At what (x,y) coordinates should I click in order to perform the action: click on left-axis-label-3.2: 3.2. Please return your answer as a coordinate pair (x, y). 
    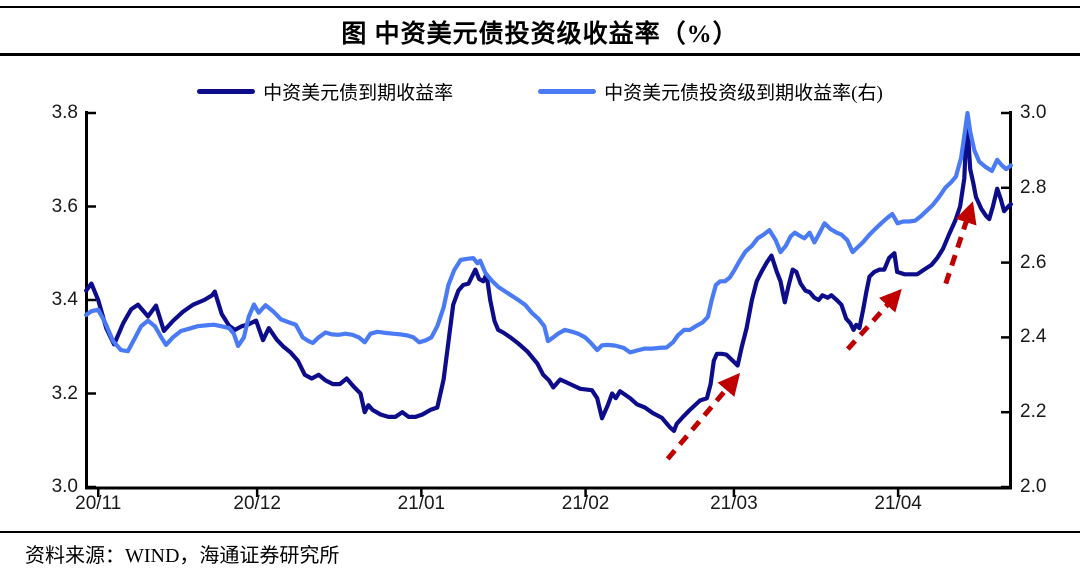
    Looking at the image, I should click on (64, 393).